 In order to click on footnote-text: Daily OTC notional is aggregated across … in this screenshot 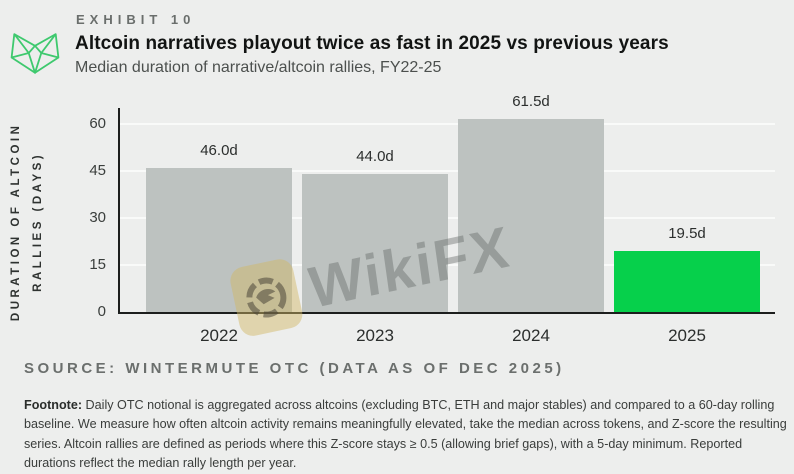, I will do `click(405, 434)`.